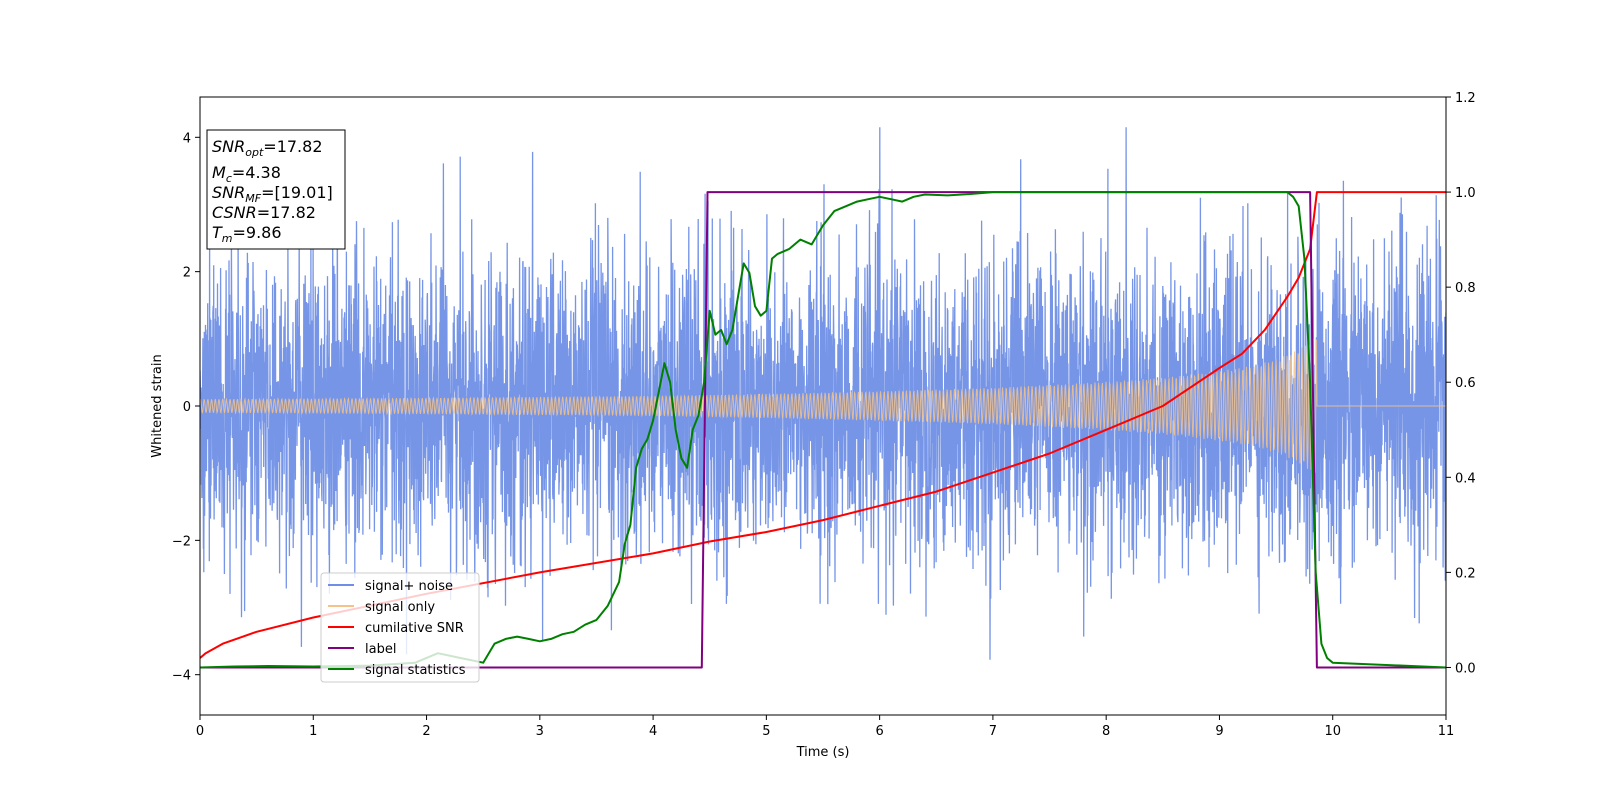  Describe the element at coordinates (426, 731) in the screenshot. I see `x-tick-label: 2` at that location.